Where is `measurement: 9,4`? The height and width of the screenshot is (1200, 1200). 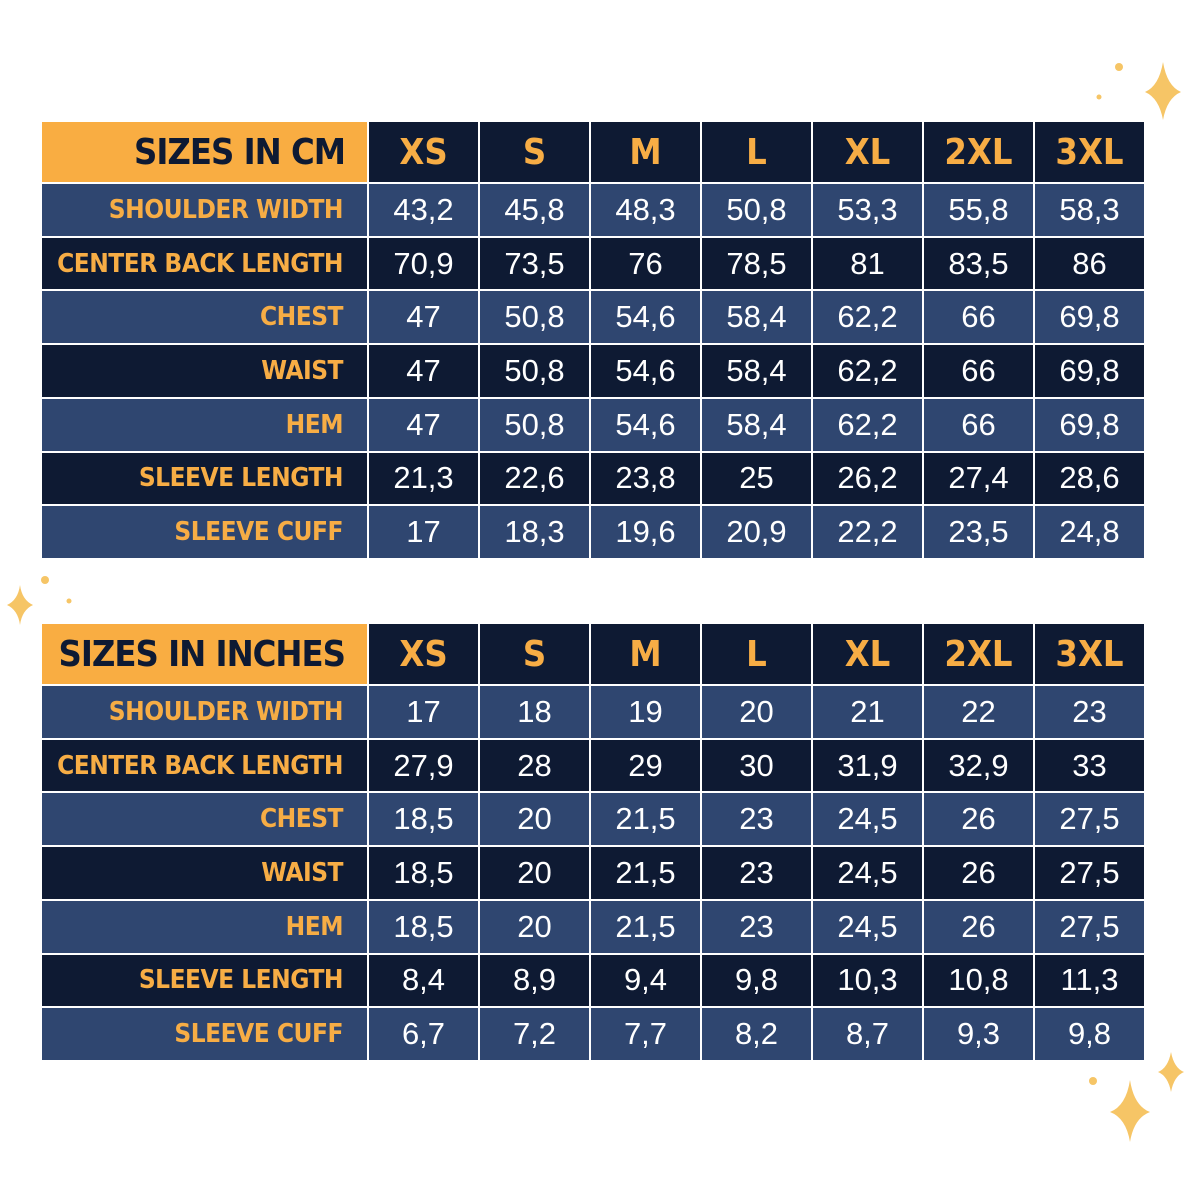
measurement: 9,4 is located at coordinates (645, 980).